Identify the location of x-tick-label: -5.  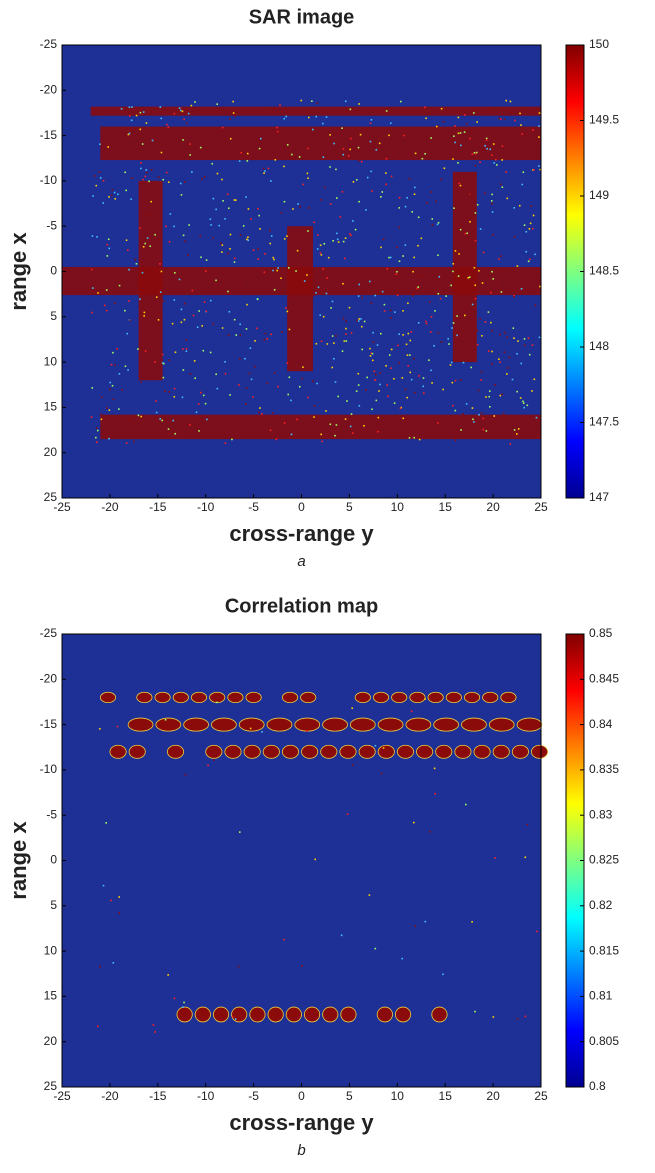
(253, 507).